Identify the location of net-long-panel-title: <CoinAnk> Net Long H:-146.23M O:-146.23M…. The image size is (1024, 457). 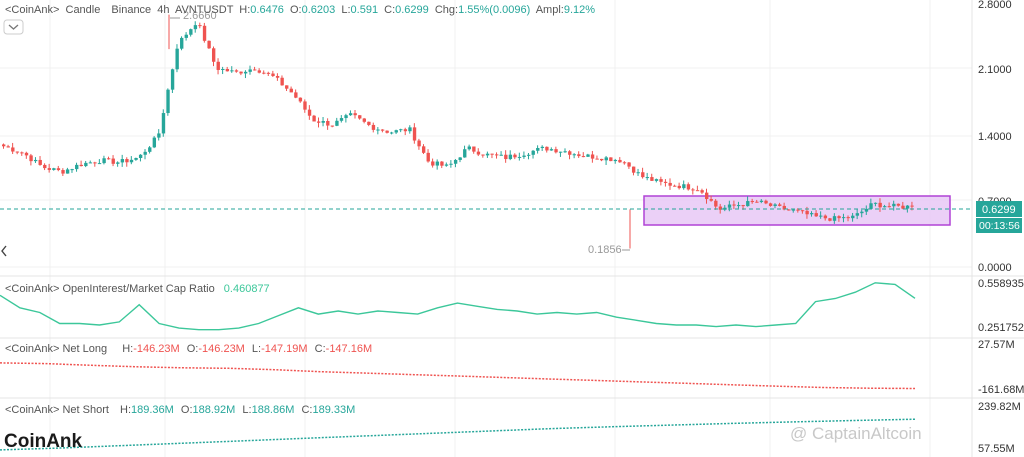
(188, 349).